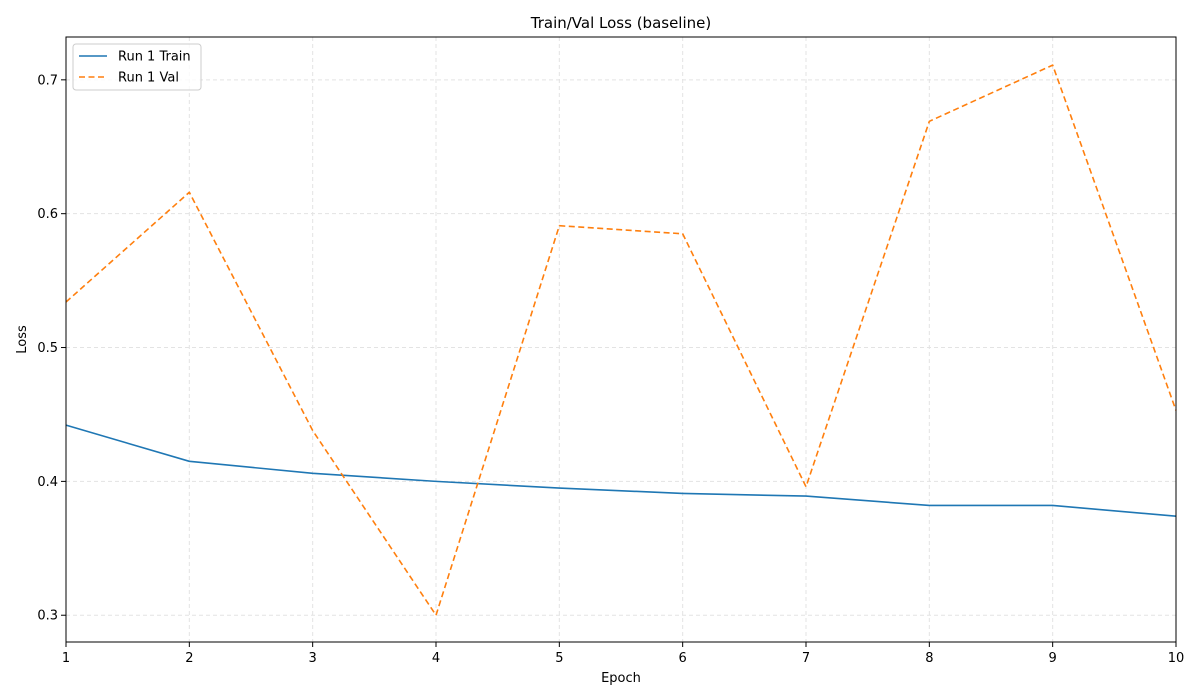  What do you see at coordinates (1053, 658) in the screenshot?
I see `x-tick-label: 9` at bounding box center [1053, 658].